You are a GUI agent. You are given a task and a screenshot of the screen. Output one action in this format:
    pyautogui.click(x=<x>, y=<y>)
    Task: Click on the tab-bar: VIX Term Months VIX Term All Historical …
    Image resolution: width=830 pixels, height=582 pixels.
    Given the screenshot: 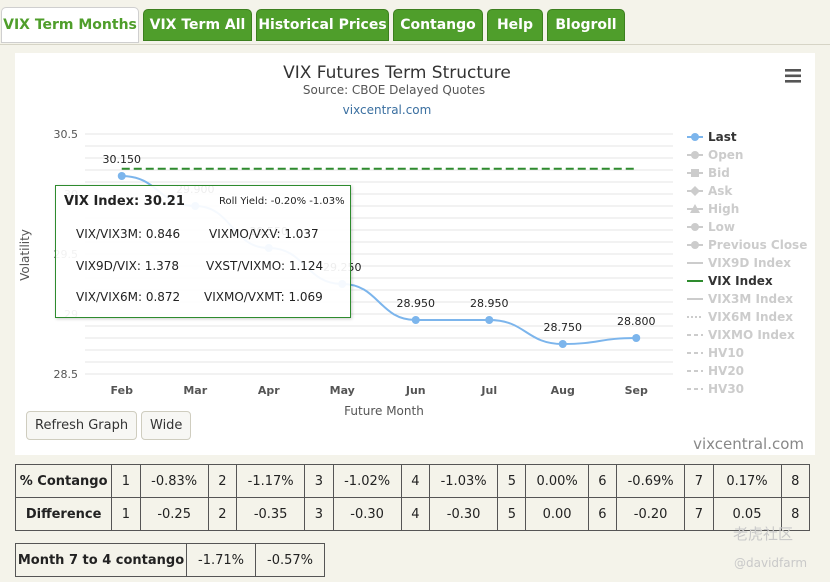 What is the action you would take?
    pyautogui.click(x=415, y=22)
    